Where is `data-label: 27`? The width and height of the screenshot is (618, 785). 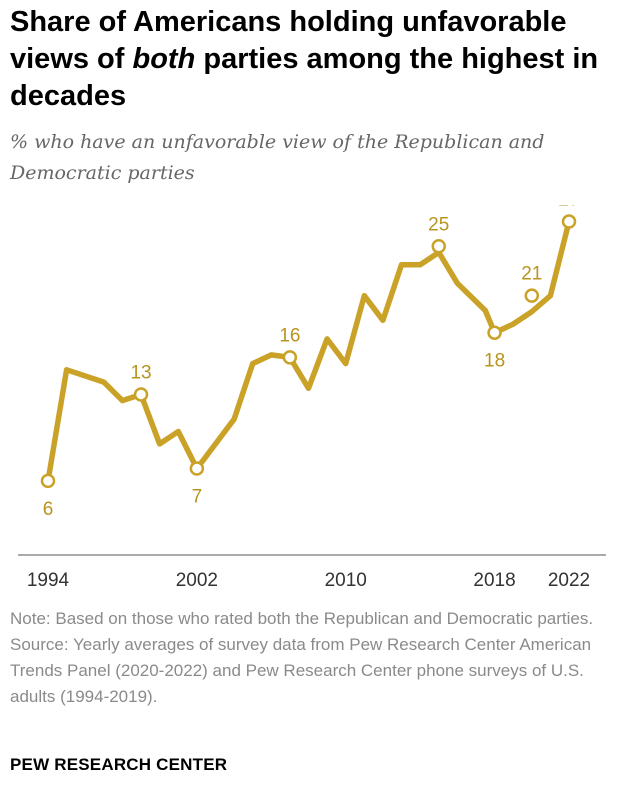 data-label: 27 is located at coordinates (568, 208).